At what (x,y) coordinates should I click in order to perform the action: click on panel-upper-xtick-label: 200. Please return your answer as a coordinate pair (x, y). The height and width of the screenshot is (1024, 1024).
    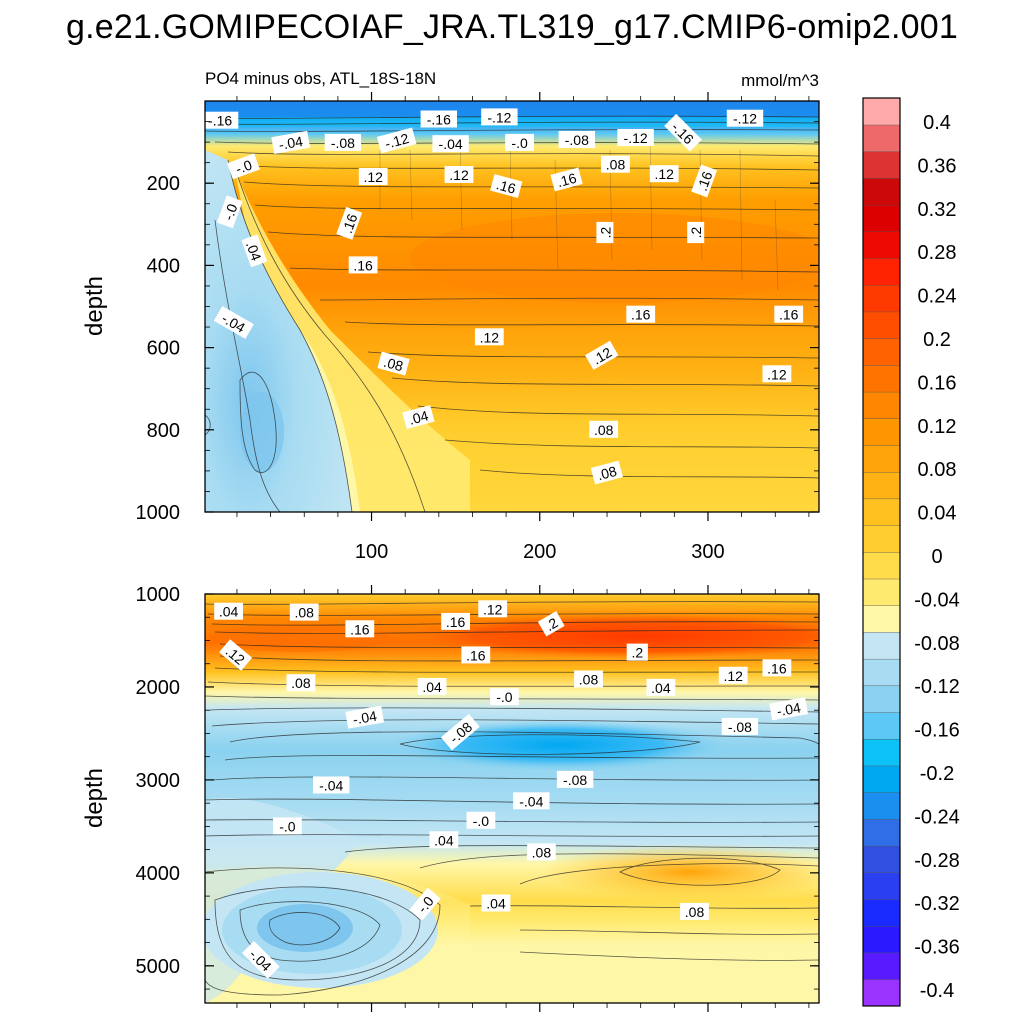
    Looking at the image, I should click on (539, 552).